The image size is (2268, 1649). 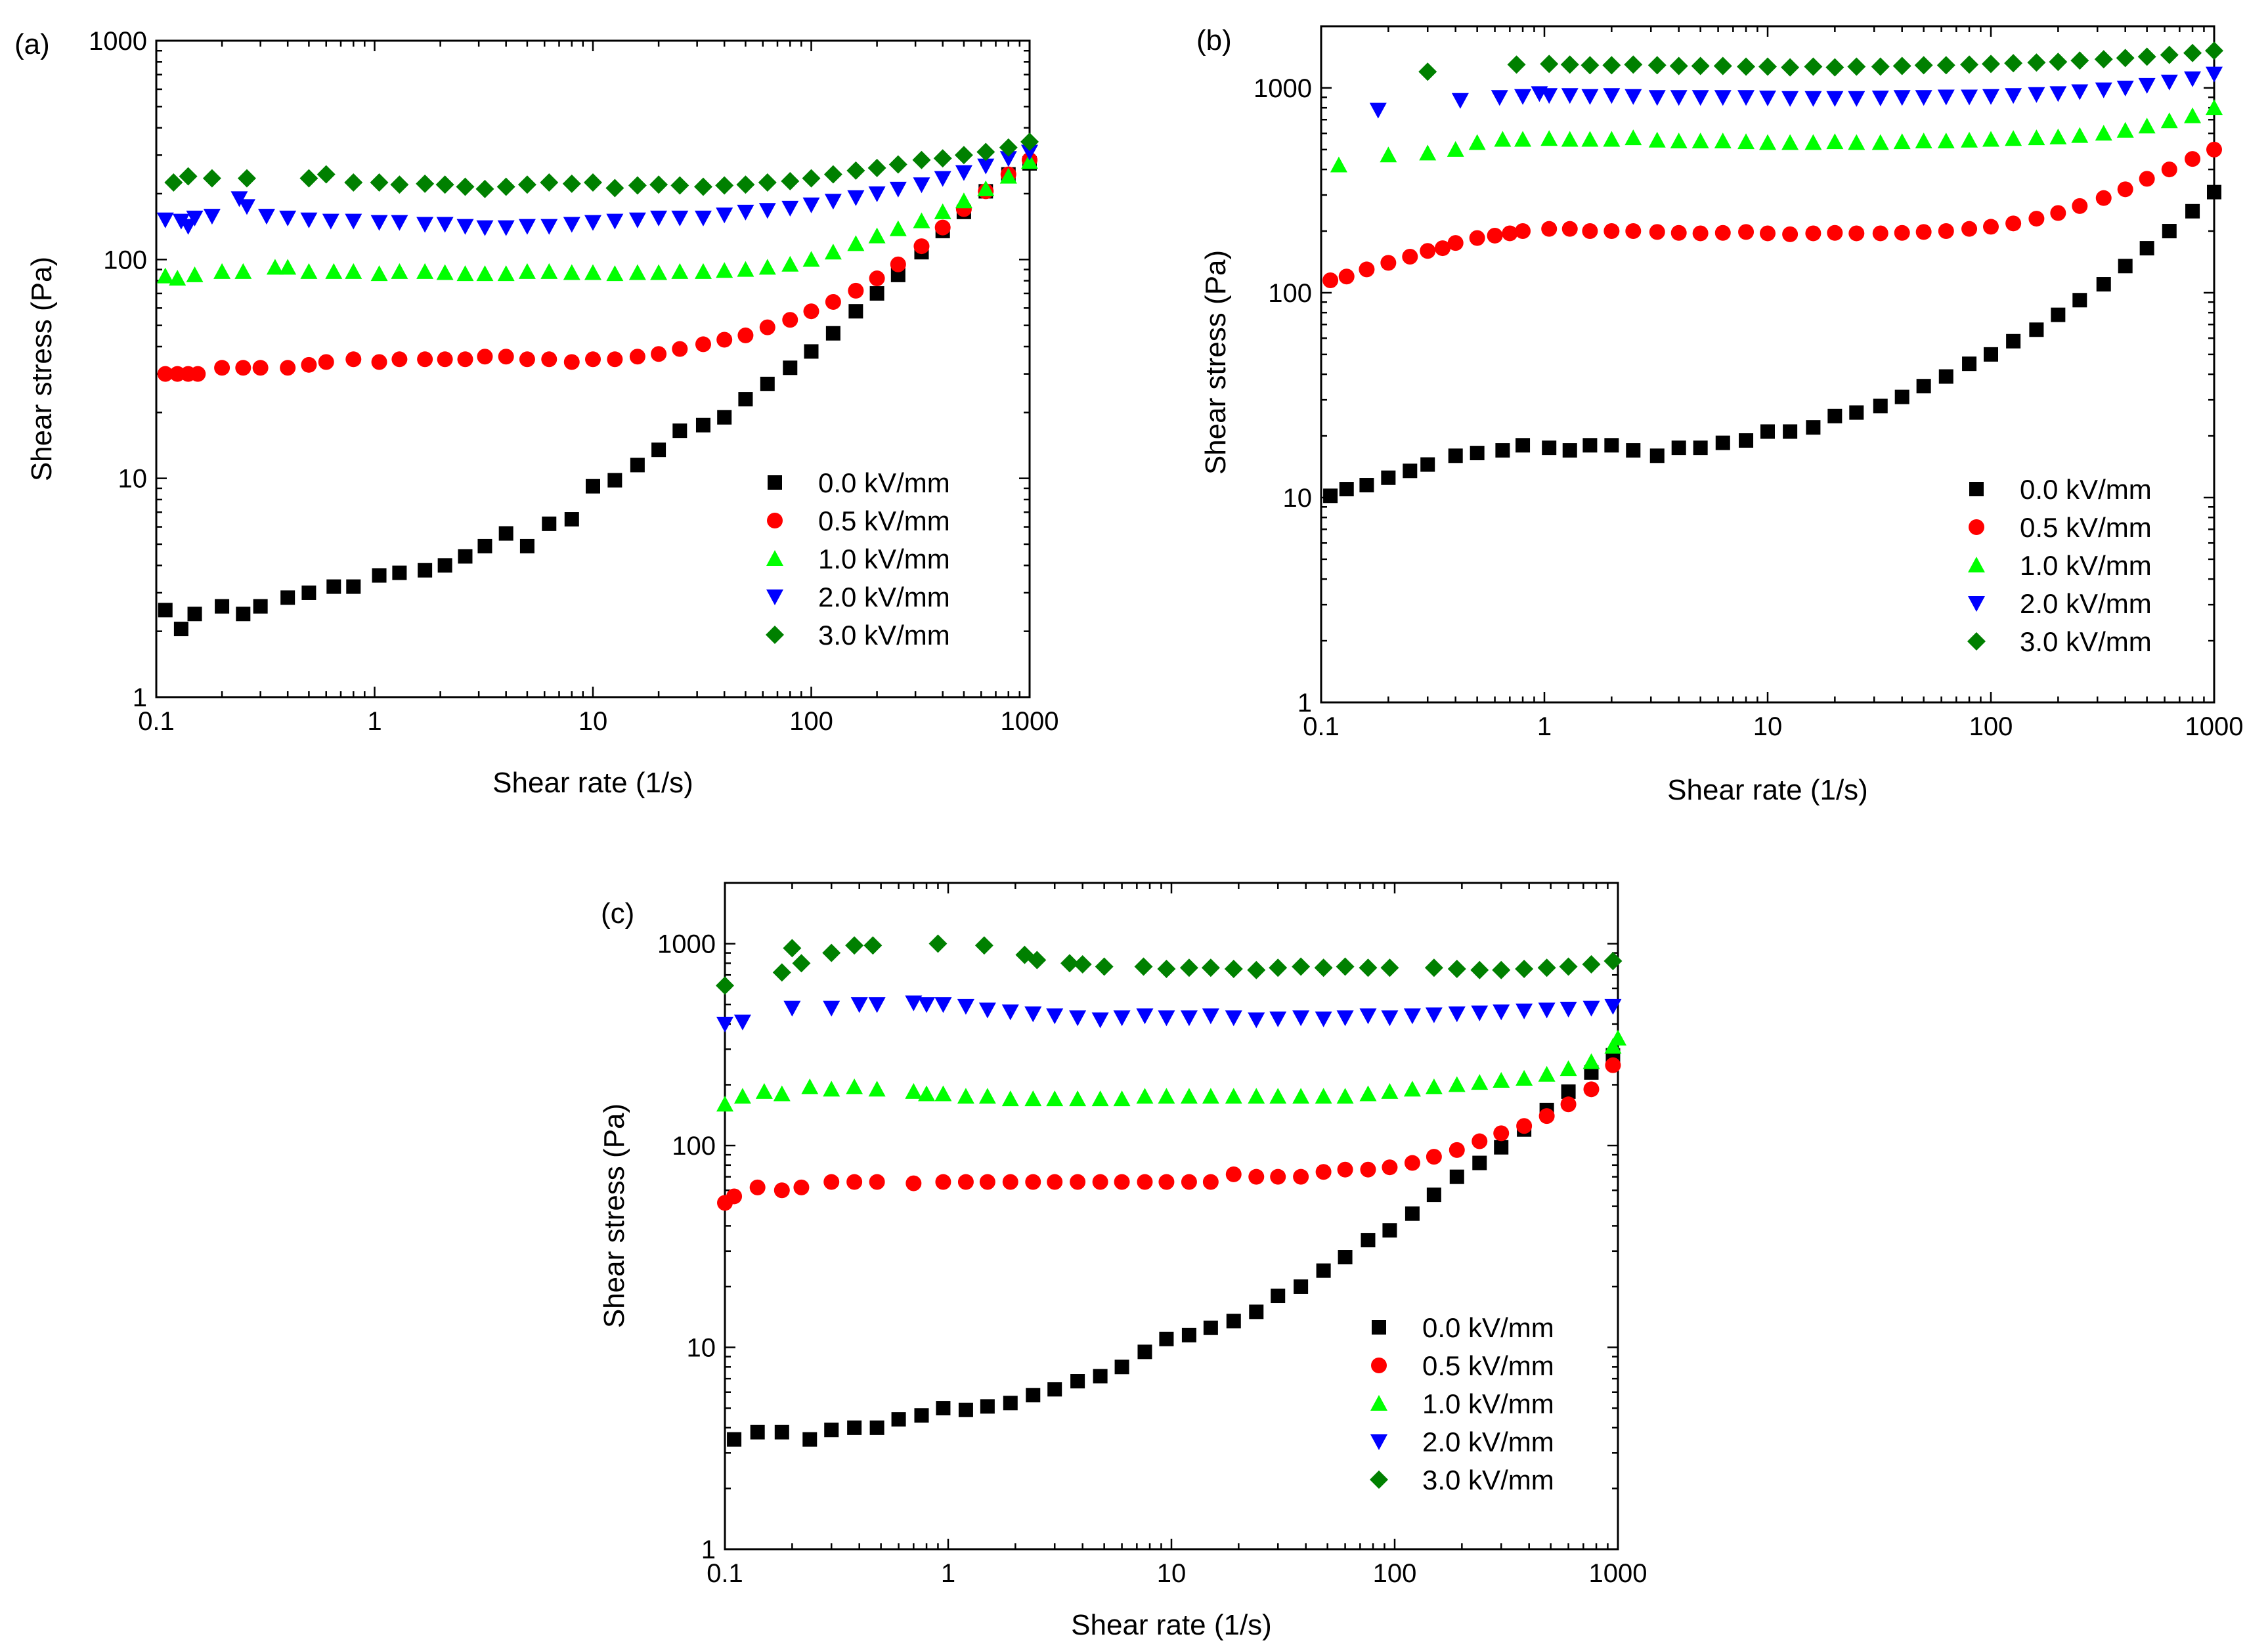 What do you see at coordinates (2086, 527) in the screenshot?
I see `legend-label-0-5-kv-mm: 0.5 kV/mm` at bounding box center [2086, 527].